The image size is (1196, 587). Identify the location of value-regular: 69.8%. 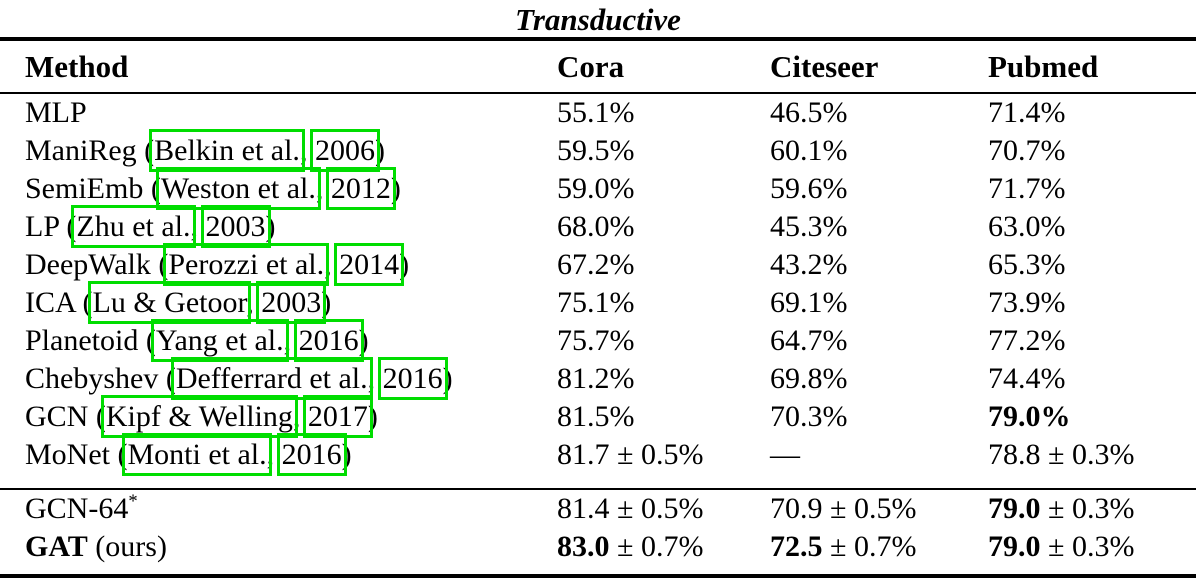
(809, 378).